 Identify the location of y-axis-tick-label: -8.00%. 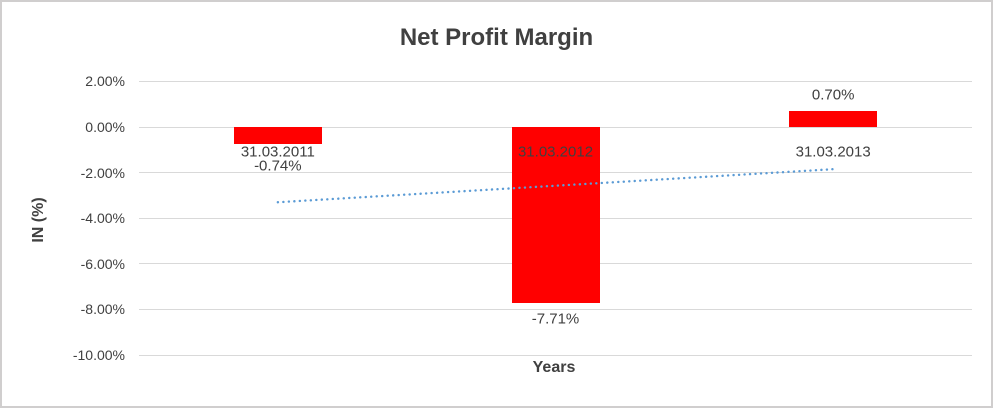
(102, 309).